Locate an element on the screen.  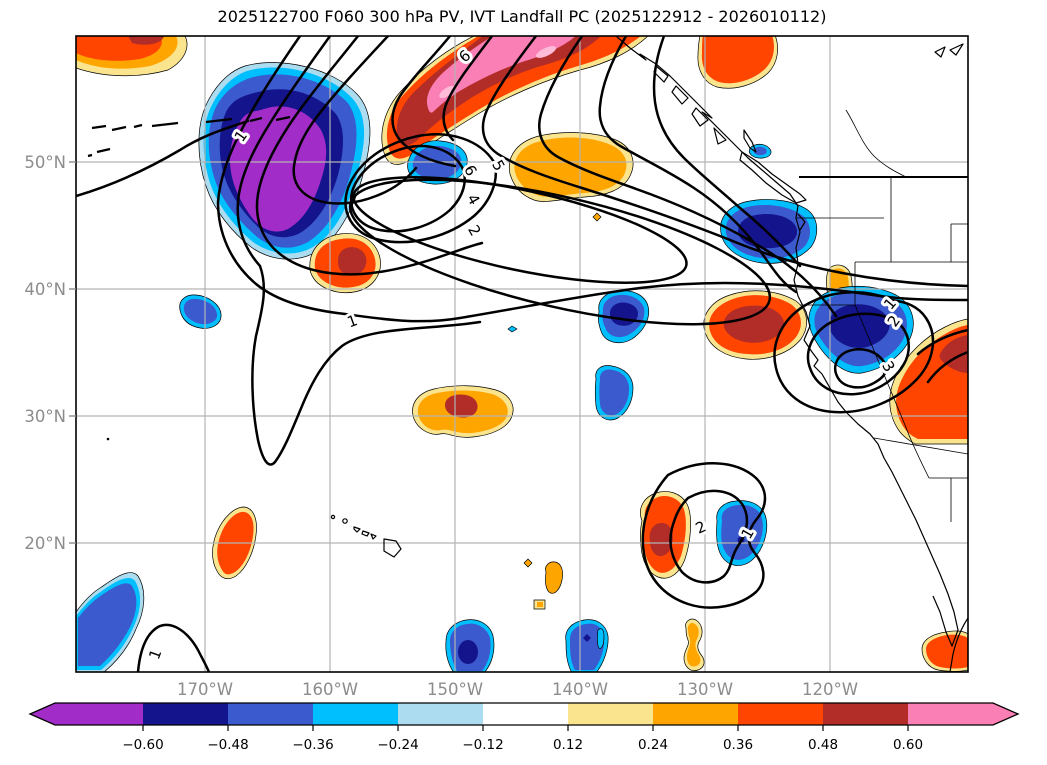
small-island-dot is located at coordinates (108, 439).